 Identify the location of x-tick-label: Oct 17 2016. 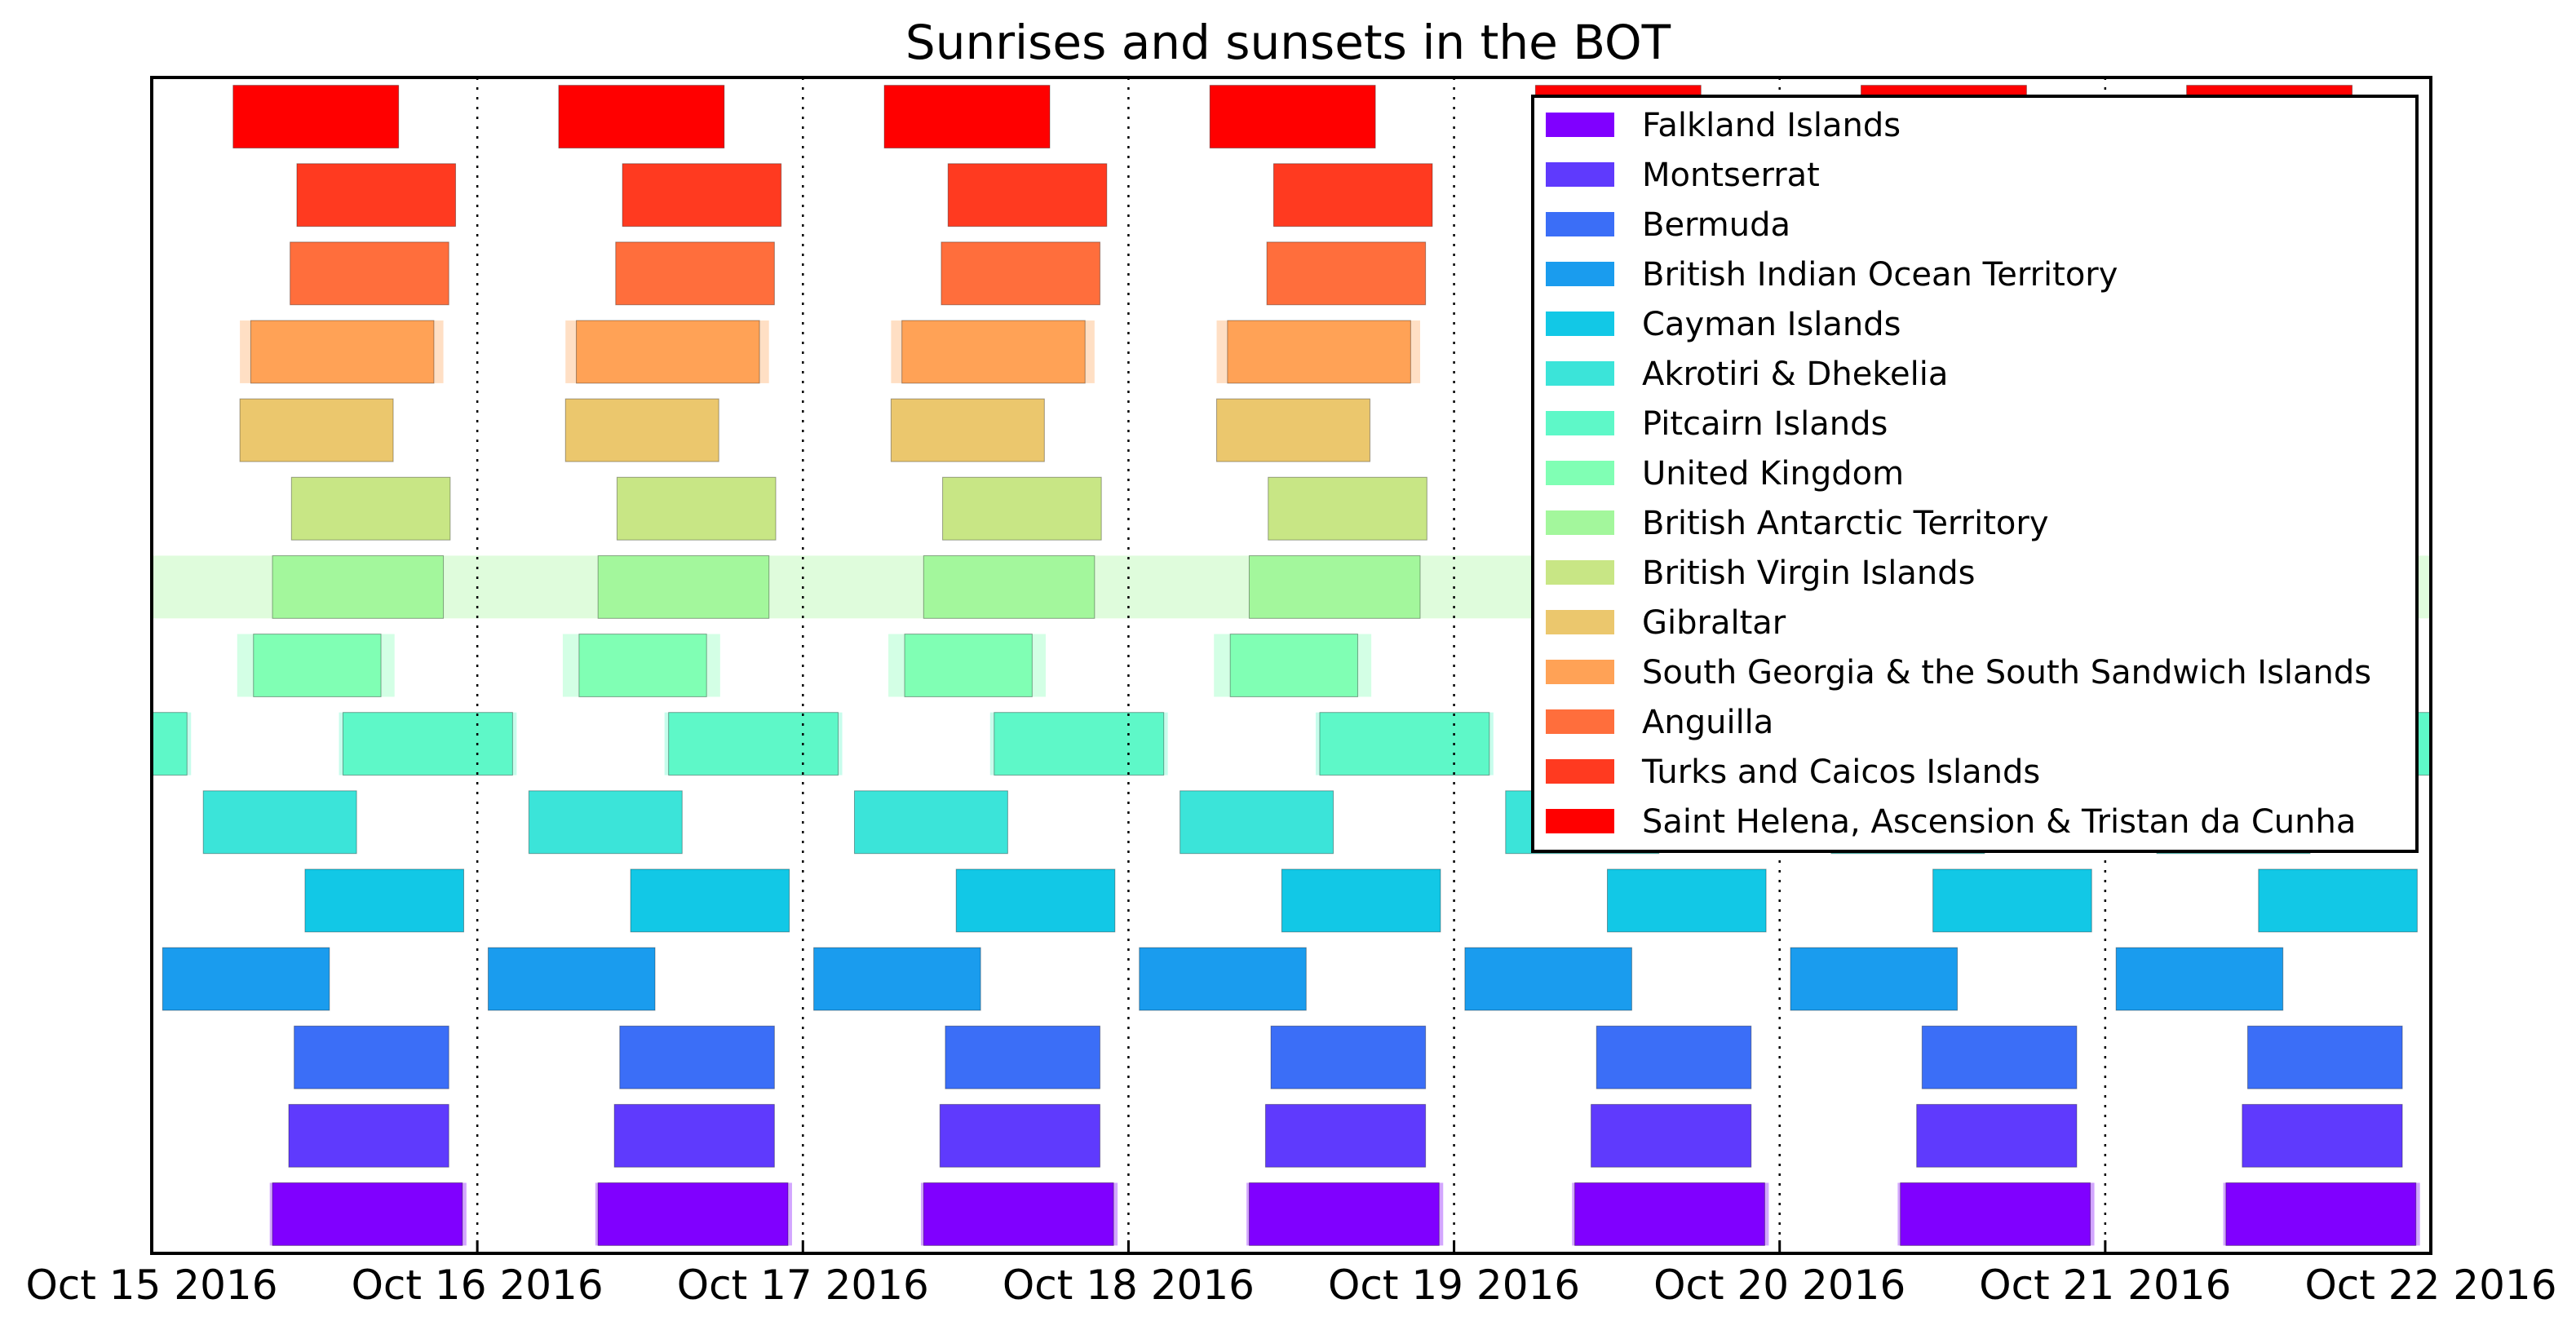
(803, 1286).